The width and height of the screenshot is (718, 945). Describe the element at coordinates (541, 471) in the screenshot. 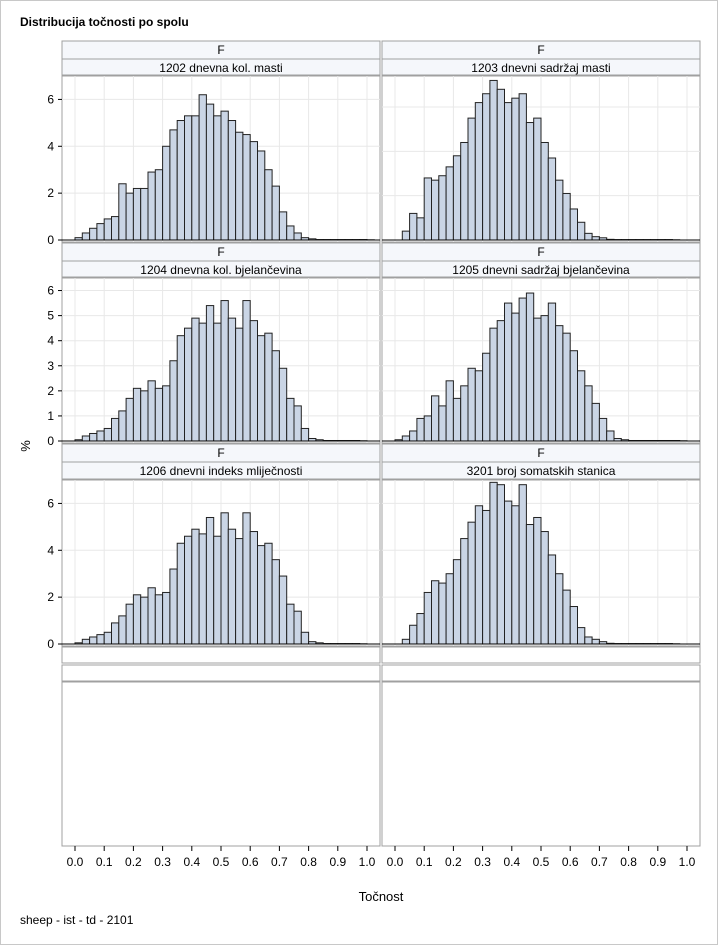

I see `trait-strip-label: 3201 broj somatskih stanica` at that location.